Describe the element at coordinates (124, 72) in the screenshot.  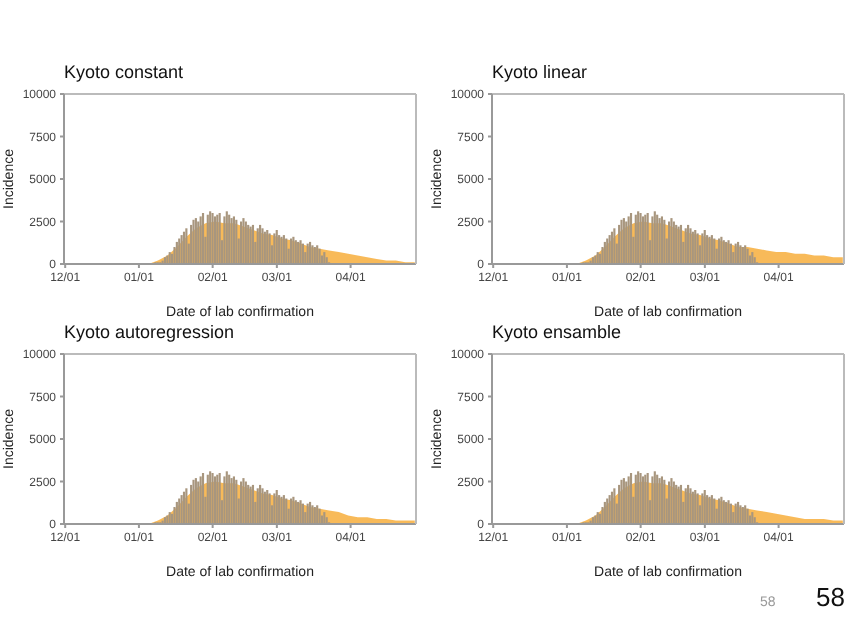
I see `chart-title: Kyoto constant` at that location.